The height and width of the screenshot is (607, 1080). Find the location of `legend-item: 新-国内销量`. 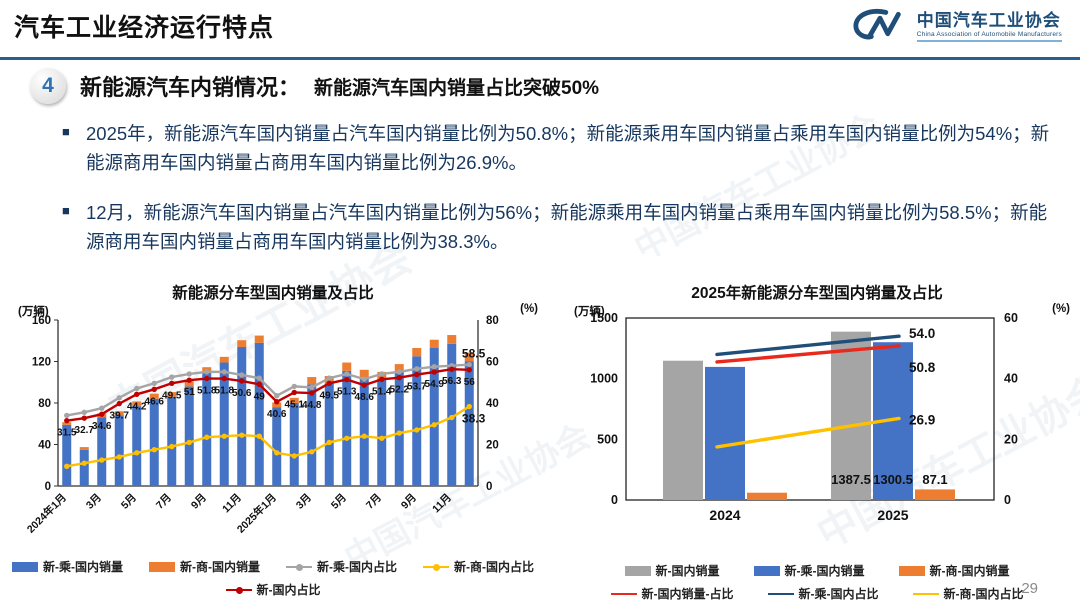

legend-item: 新-国内销量 is located at coordinates (672, 570).